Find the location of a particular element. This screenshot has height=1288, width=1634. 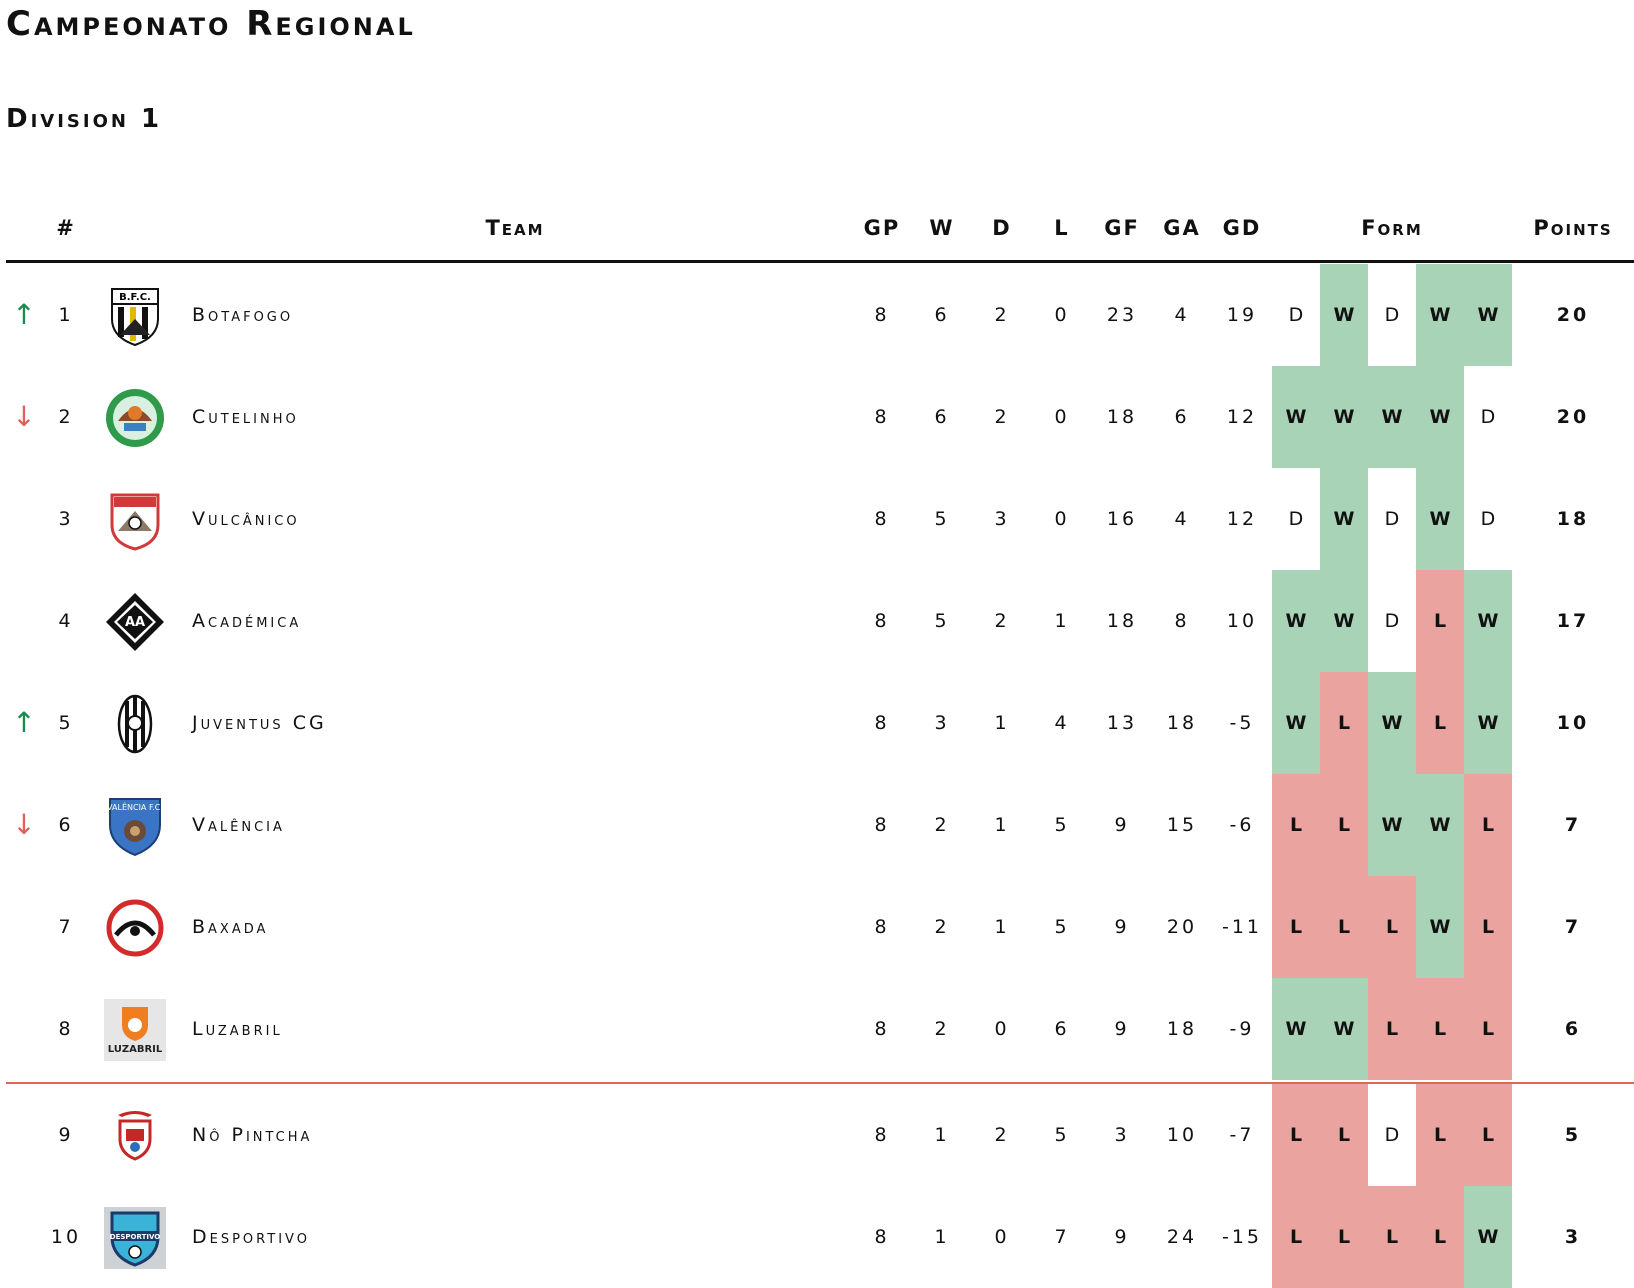

table-row: ↑ 5 Juventus CG 8 3 1 4 13 18 -5 W L W L W 10 is located at coordinates (817, 723).